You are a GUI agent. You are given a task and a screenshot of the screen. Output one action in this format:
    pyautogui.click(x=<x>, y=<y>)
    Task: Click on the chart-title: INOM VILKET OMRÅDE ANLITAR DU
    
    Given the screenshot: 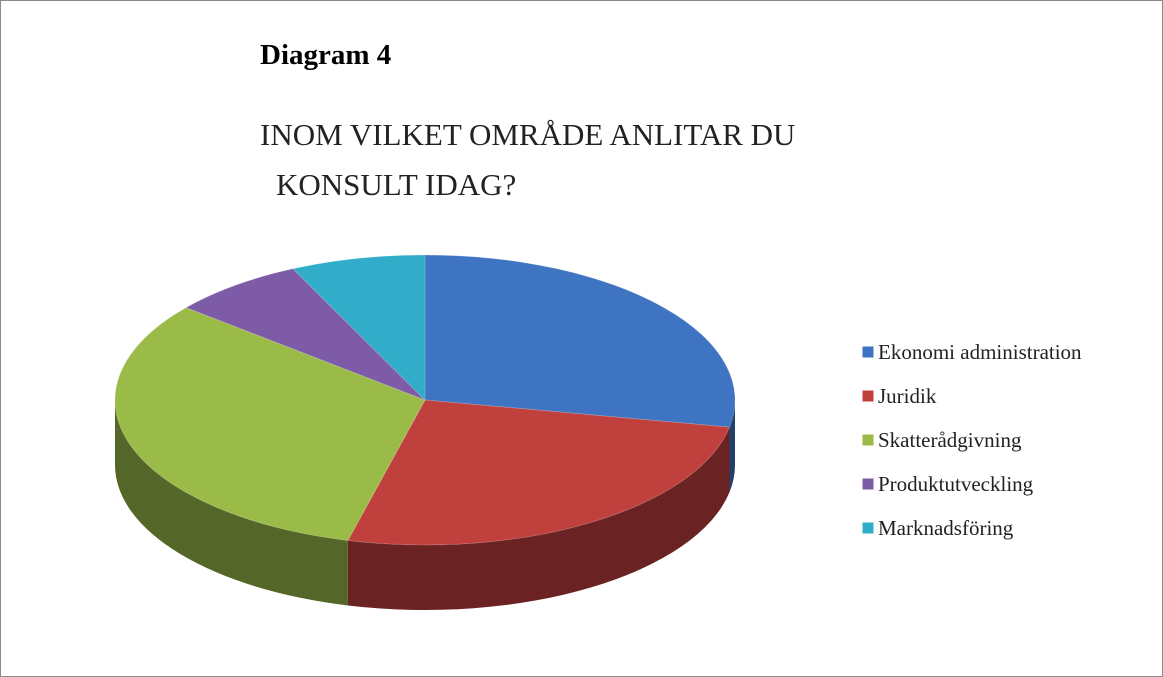 What is the action you would take?
    pyautogui.click(x=527, y=134)
    